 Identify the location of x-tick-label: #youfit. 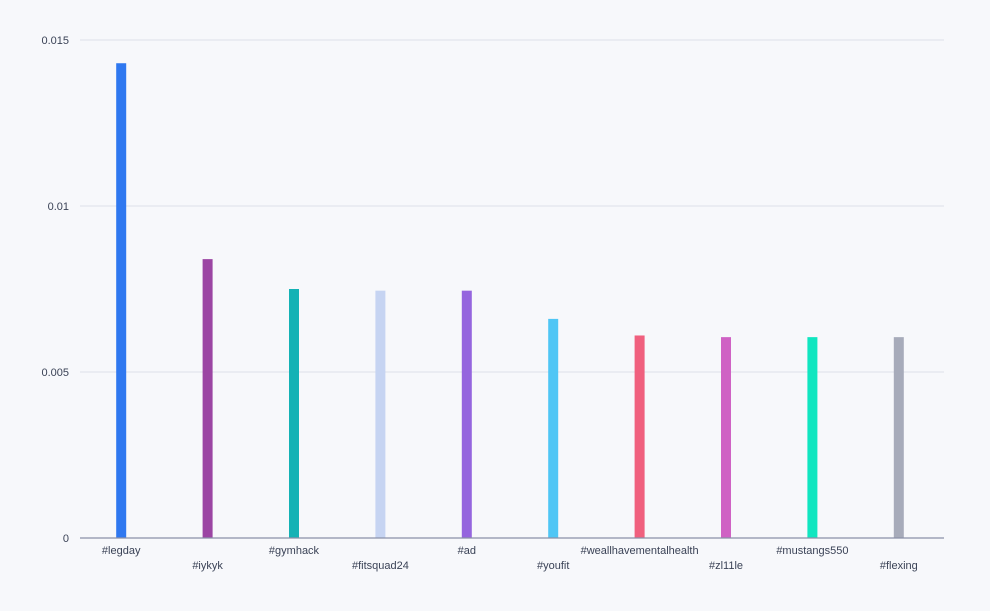
(553, 566).